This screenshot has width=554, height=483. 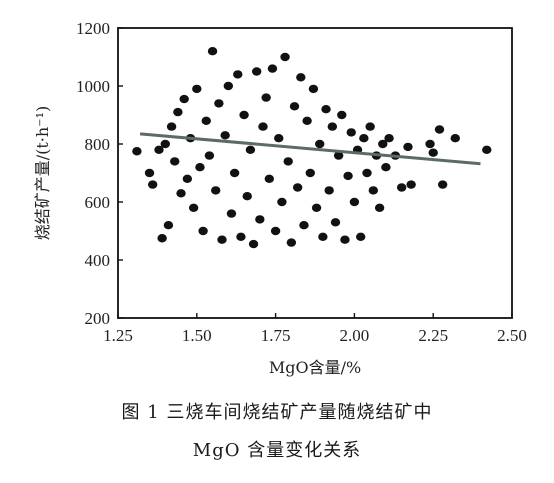 What do you see at coordinates (315, 367) in the screenshot?
I see `x-axis-title: MgO含量/%` at bounding box center [315, 367].